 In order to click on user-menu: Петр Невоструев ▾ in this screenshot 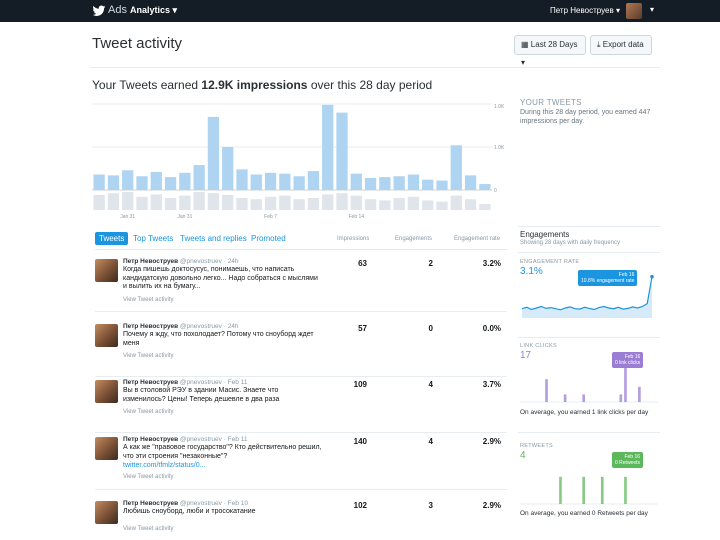, I will do `click(585, 10)`.